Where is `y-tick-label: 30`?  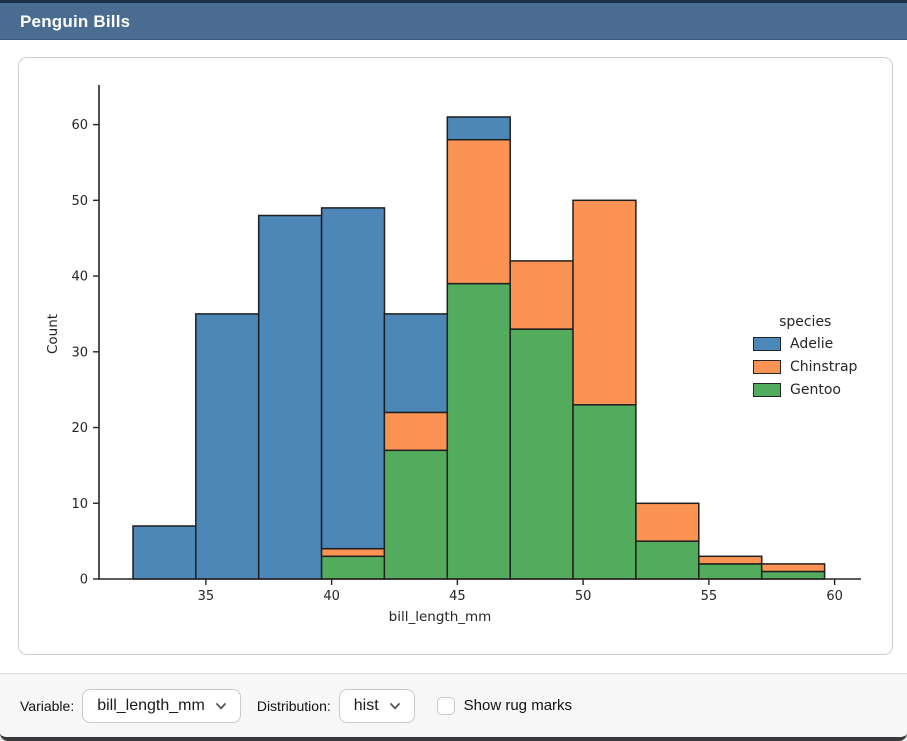 y-tick-label: 30 is located at coordinates (79, 352).